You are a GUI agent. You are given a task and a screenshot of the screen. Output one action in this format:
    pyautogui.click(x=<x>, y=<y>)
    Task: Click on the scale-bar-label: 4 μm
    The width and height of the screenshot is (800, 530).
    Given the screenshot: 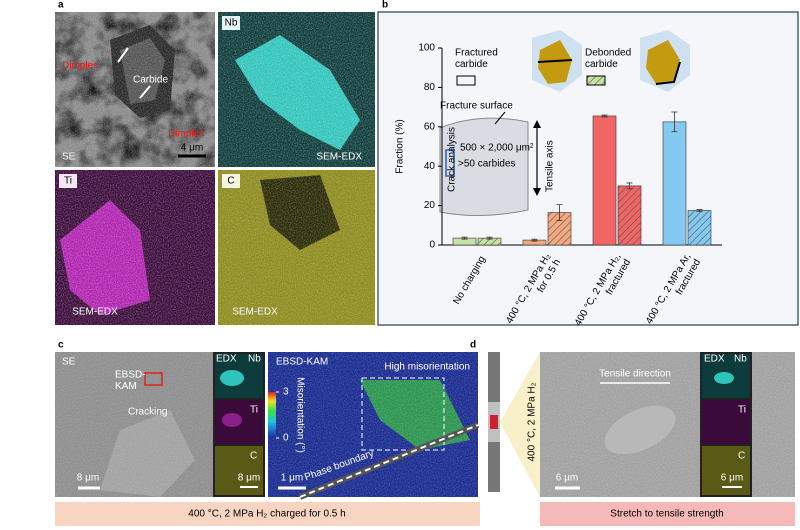 What is the action you would take?
    pyautogui.click(x=192, y=148)
    